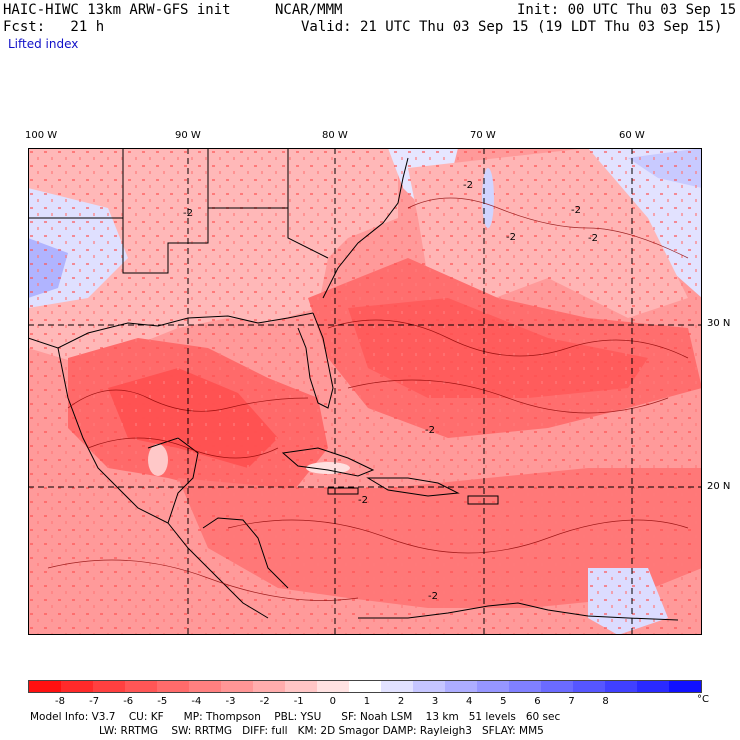 The width and height of the screenshot is (740, 740). What do you see at coordinates (41, 135) in the screenshot?
I see `lon-label-100w: 100 W` at bounding box center [41, 135].